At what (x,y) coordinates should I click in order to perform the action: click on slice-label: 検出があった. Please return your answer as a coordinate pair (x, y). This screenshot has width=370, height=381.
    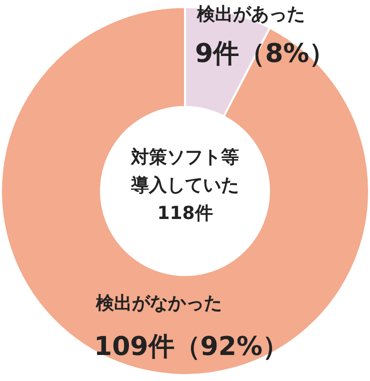
    Looking at the image, I should click on (250, 14).